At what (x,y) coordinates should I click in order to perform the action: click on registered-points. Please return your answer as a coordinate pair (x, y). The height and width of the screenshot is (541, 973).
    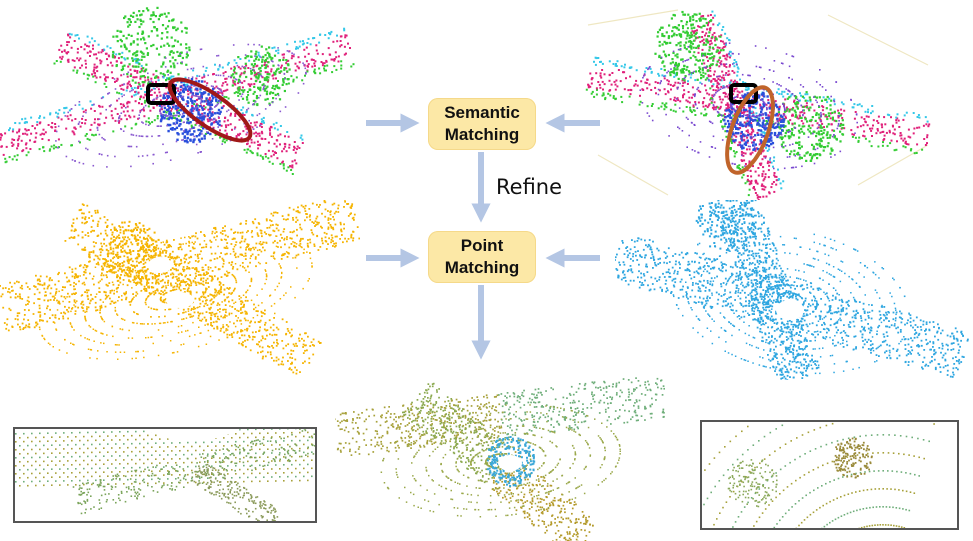
    Looking at the image, I should click on (500, 459).